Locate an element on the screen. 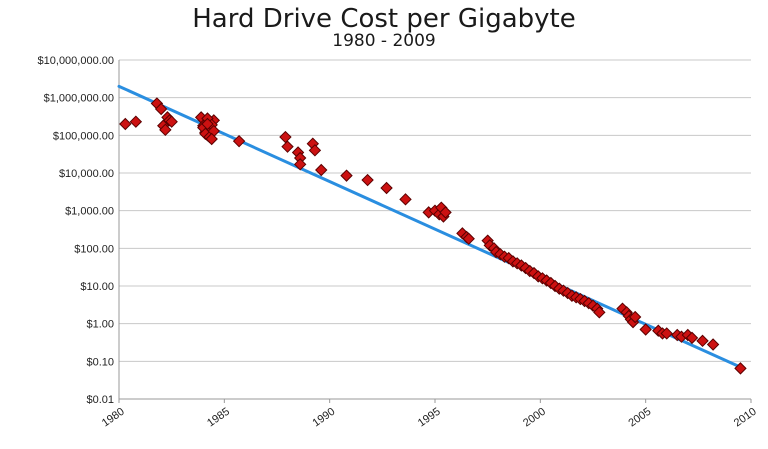 This screenshot has height=449, width=768. x-axis-ticks: 1980 1985 1990 1995 2000 2005 2010 is located at coordinates (429, 414).